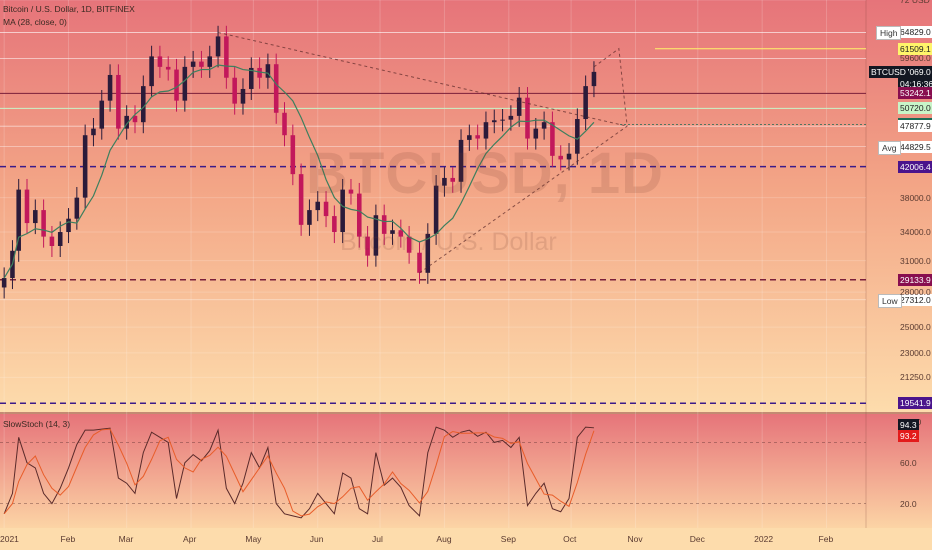  Describe the element at coordinates (915, 93) in the screenshot. I see `price-tag-4: 53242.1` at that location.